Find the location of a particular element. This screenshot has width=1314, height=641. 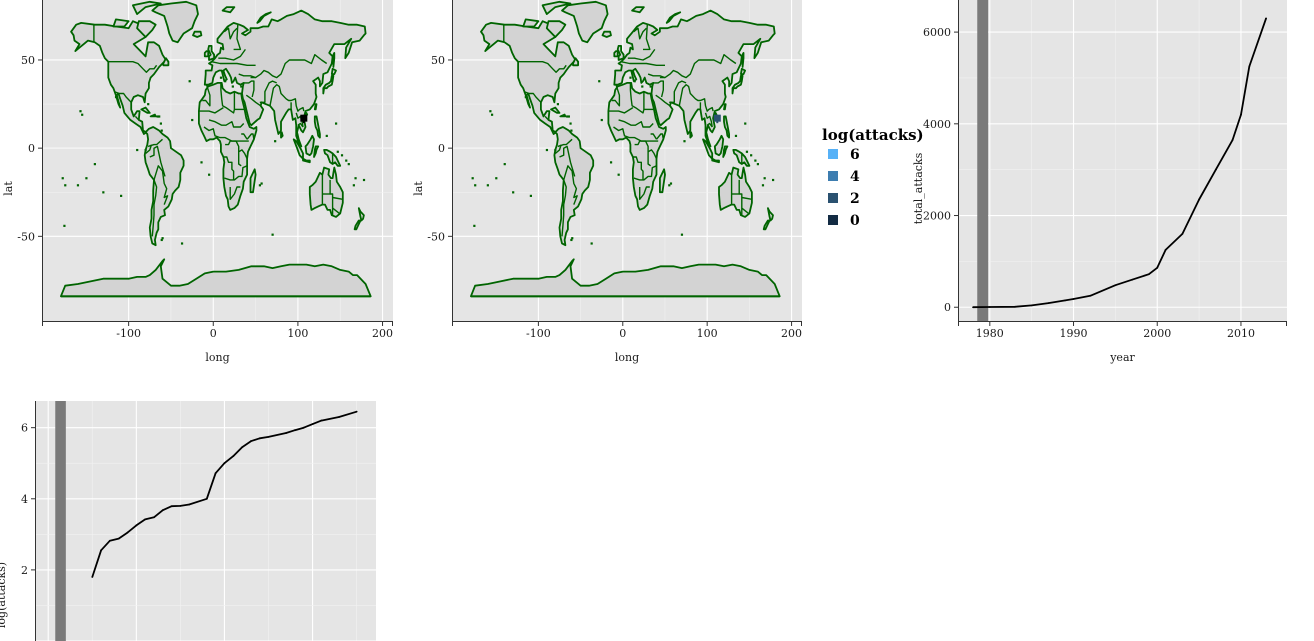

y-tick-label: 2000 is located at coordinates (937, 216).